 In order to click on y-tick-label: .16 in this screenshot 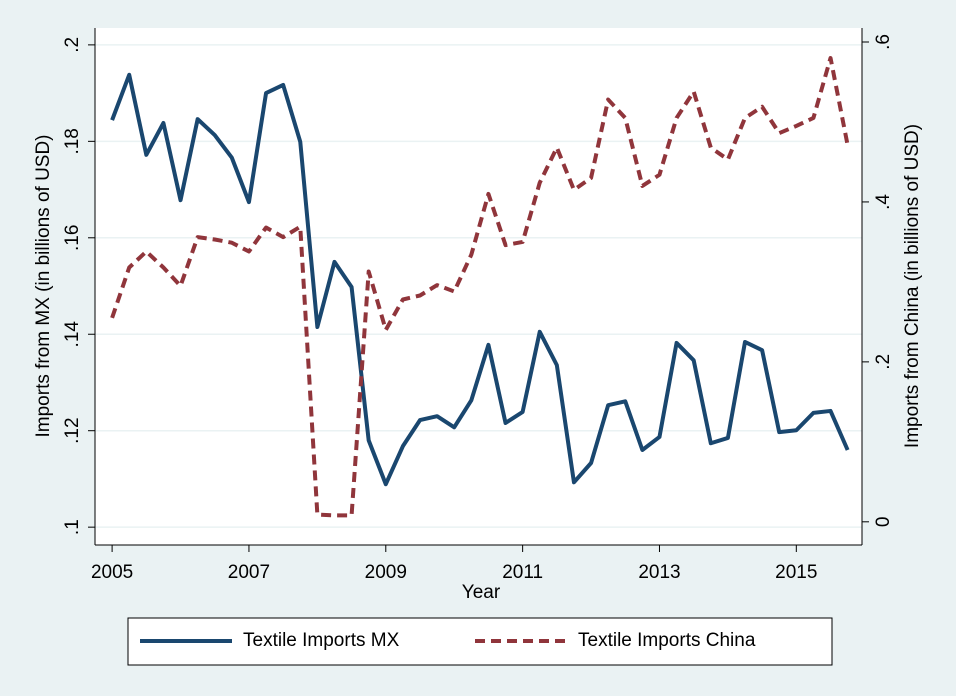, I will do `click(72, 238)`.